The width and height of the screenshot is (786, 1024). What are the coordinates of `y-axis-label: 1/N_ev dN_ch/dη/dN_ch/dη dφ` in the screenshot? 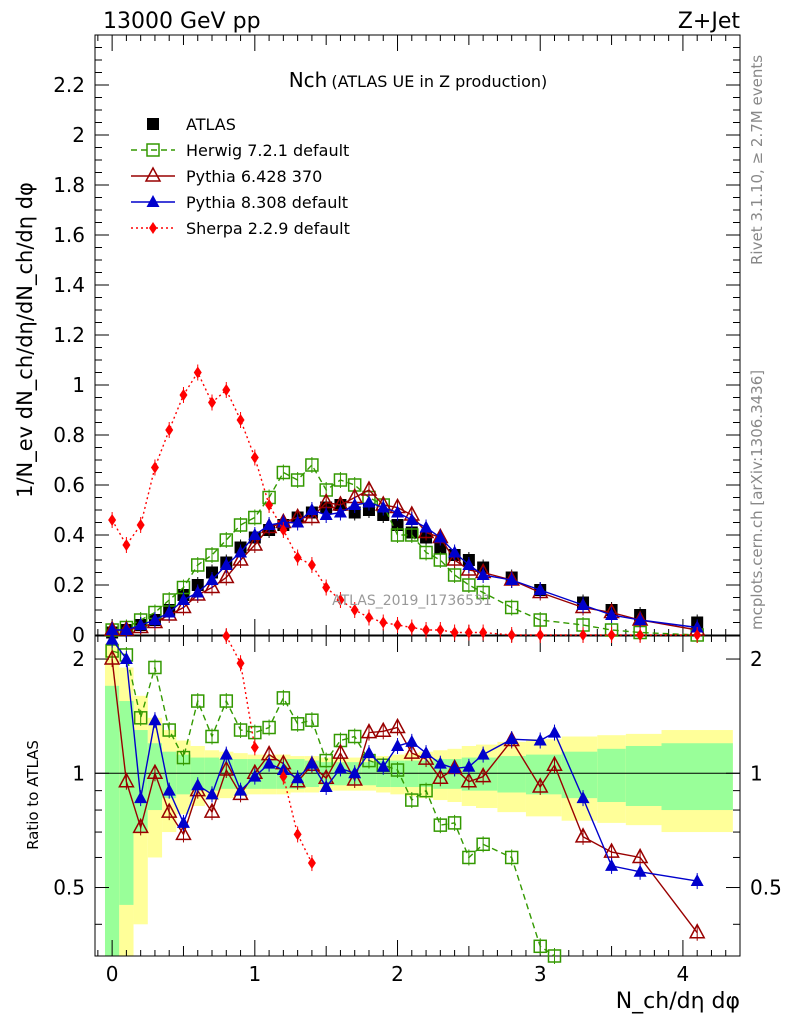 It's located at (25, 340).